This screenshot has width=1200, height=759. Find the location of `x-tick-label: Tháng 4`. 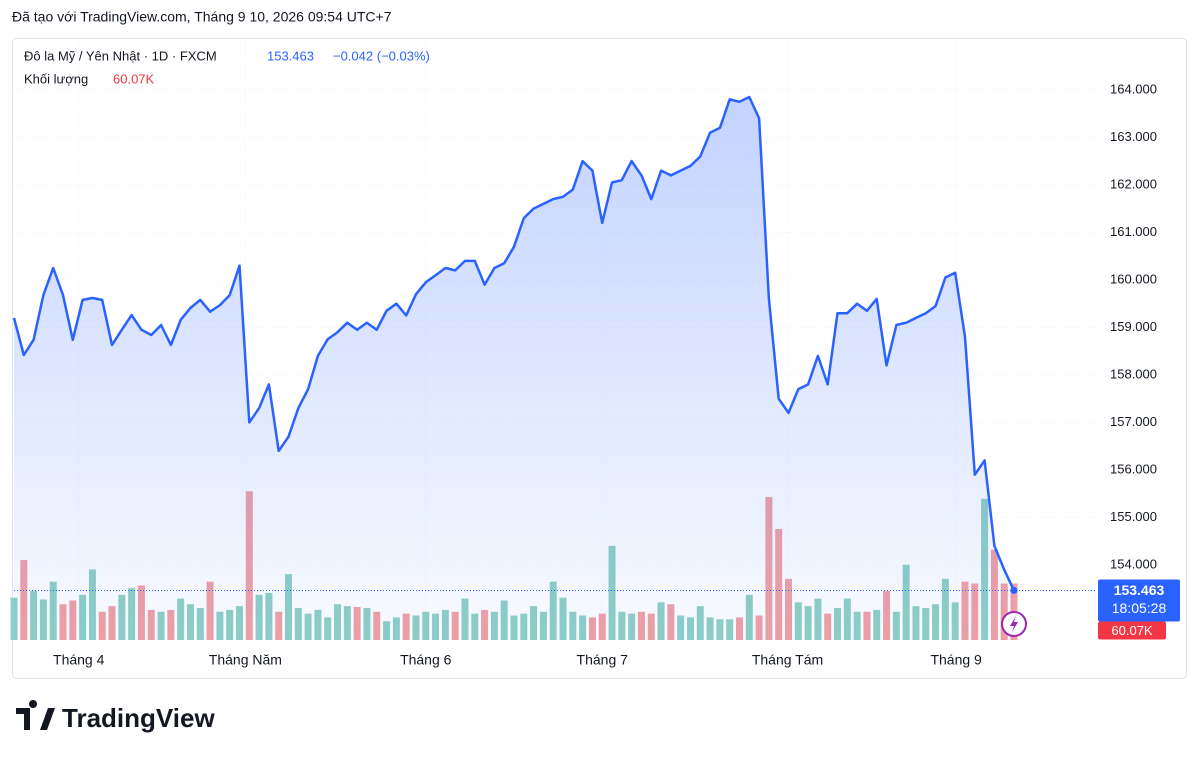

x-tick-label: Tháng 4 is located at coordinates (79, 660).